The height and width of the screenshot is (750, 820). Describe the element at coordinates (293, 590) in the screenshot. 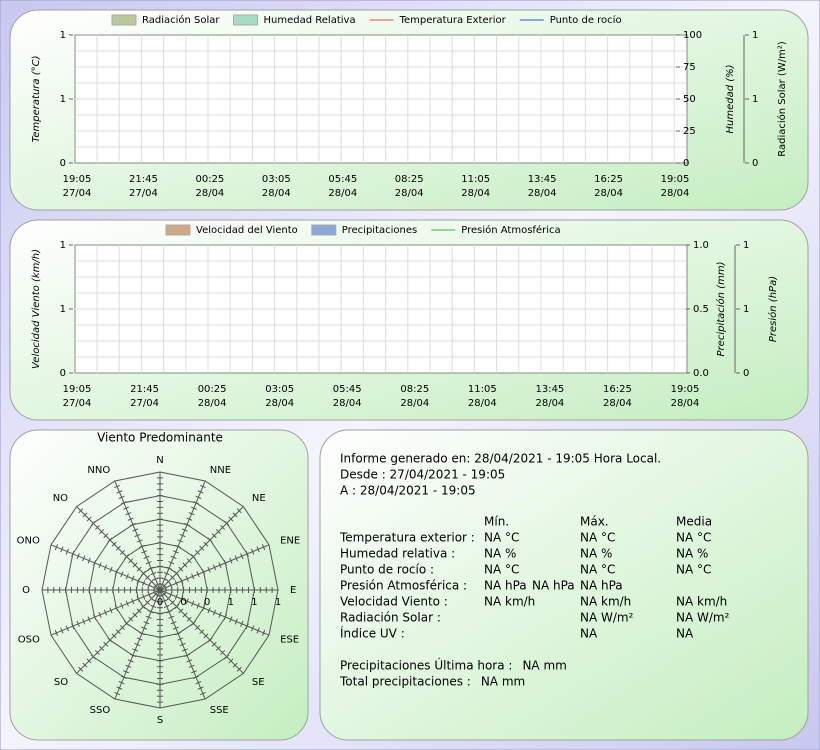

I see `direction-label: E` at that location.